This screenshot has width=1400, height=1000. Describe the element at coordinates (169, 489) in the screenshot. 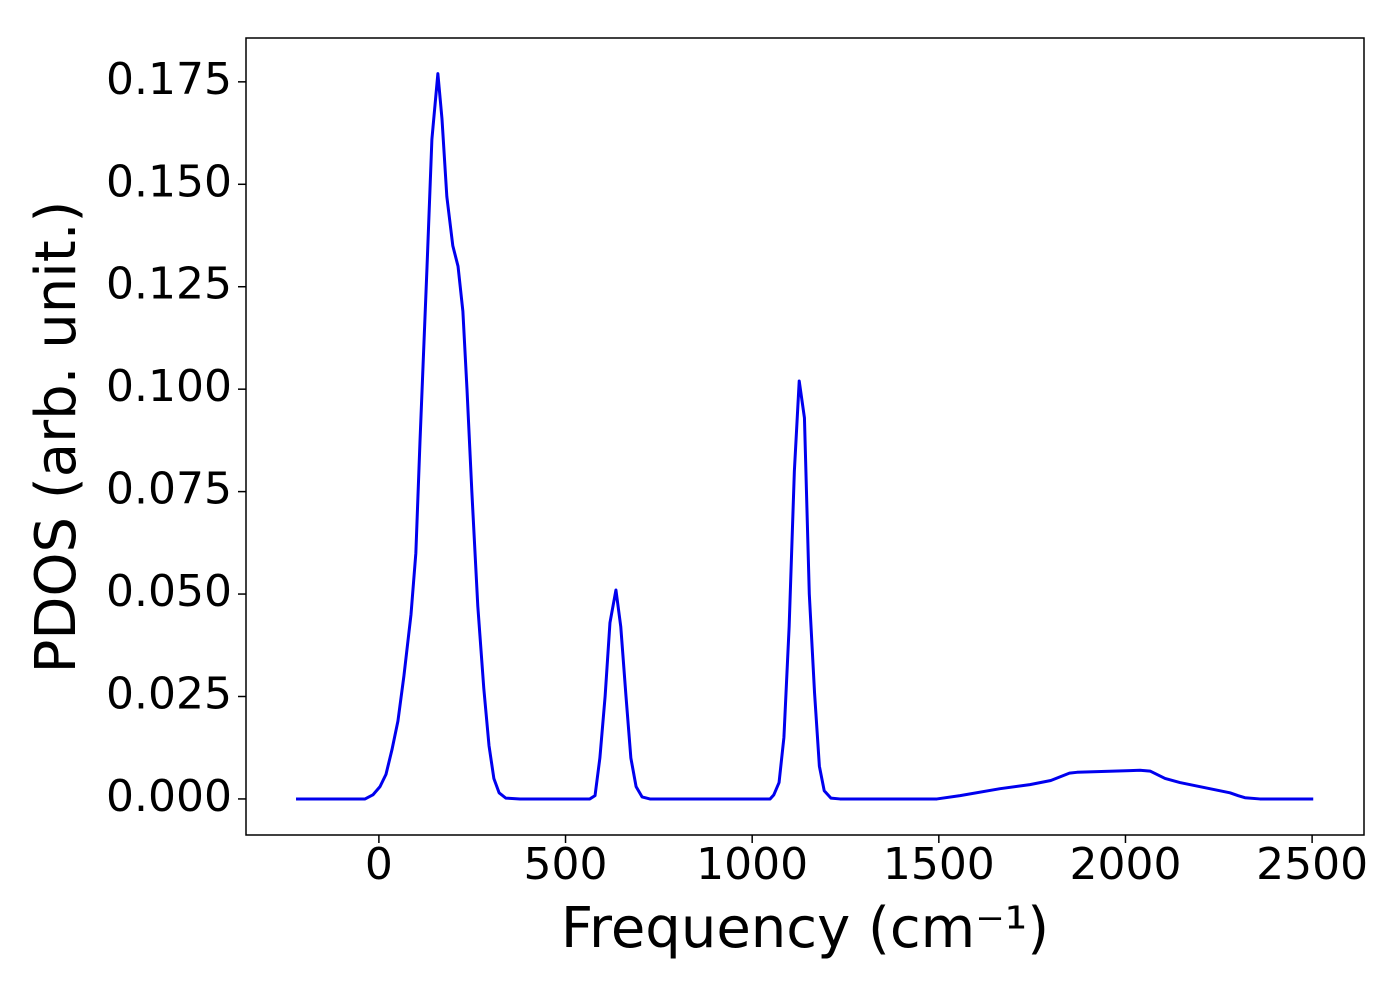

I see `y-tick-label: 0.075` at that location.